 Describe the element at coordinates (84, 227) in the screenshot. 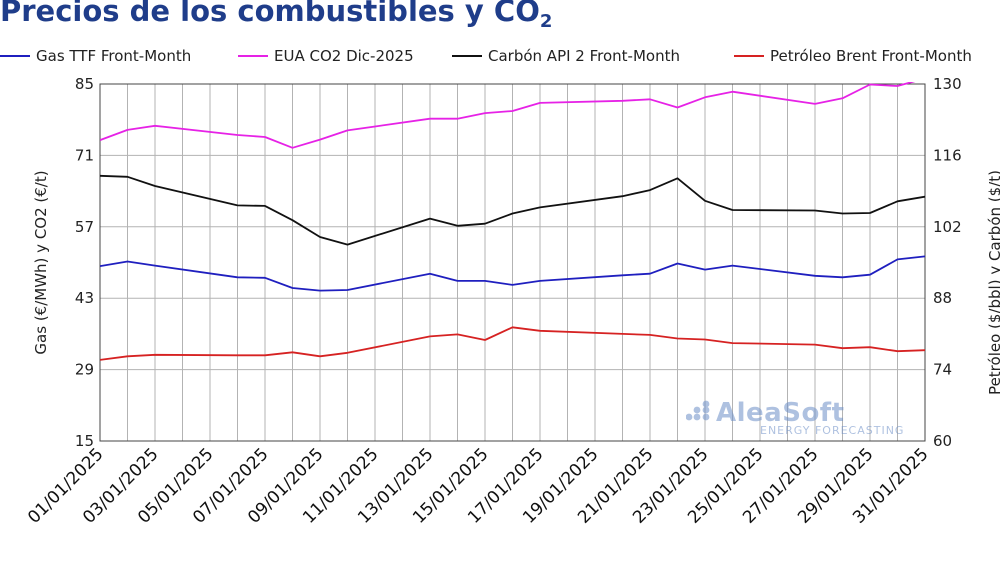

I see `y-left-tick-label: 57` at that location.